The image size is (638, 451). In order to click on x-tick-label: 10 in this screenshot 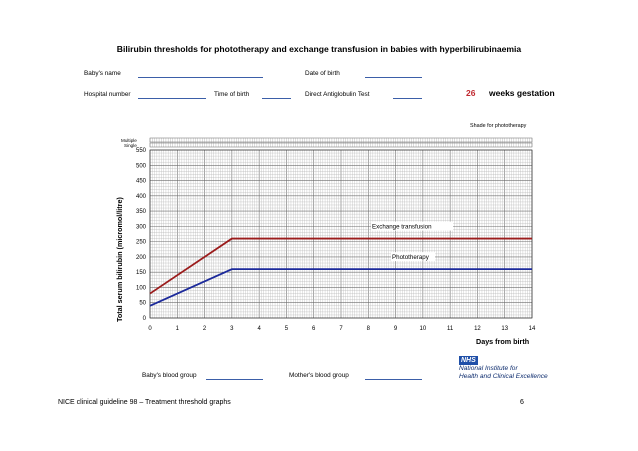, I will do `click(423, 329)`.